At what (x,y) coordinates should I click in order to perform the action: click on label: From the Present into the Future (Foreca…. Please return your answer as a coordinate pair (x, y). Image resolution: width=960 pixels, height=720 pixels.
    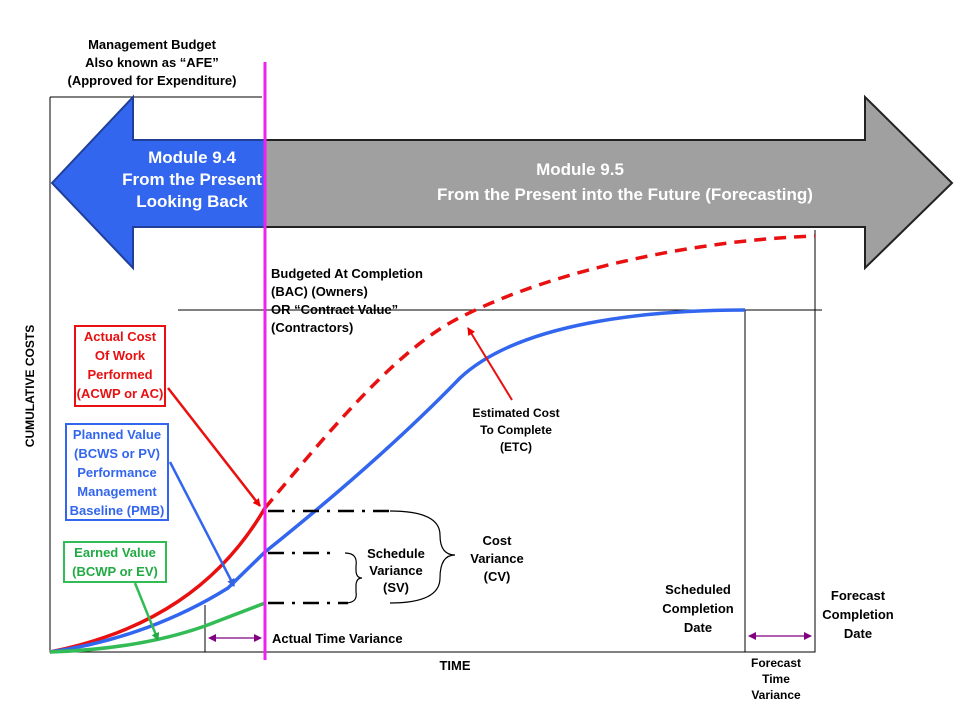
    Looking at the image, I should click on (625, 194).